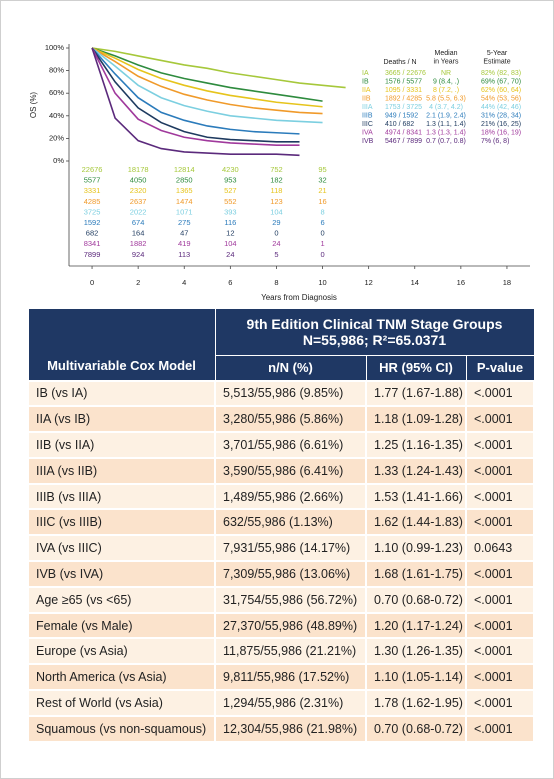  Describe the element at coordinates (290, 677) in the screenshot. I see `table-cell: 9,811/55,986 (17.52%)` at that location.